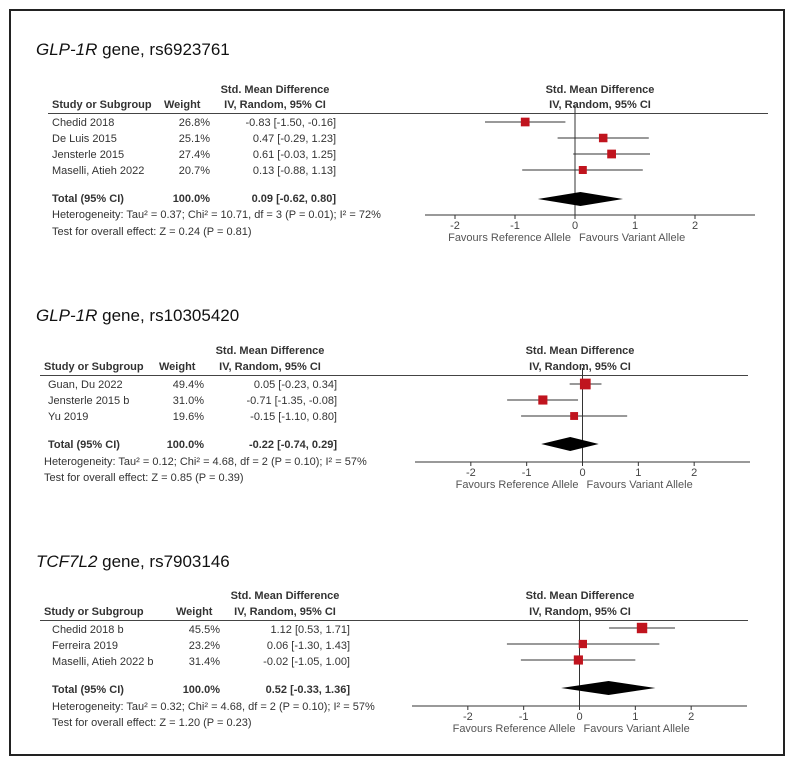 The image size is (800, 768). Describe the element at coordinates (194, 155) in the screenshot. I see `study-weight: 27.4%` at that location.